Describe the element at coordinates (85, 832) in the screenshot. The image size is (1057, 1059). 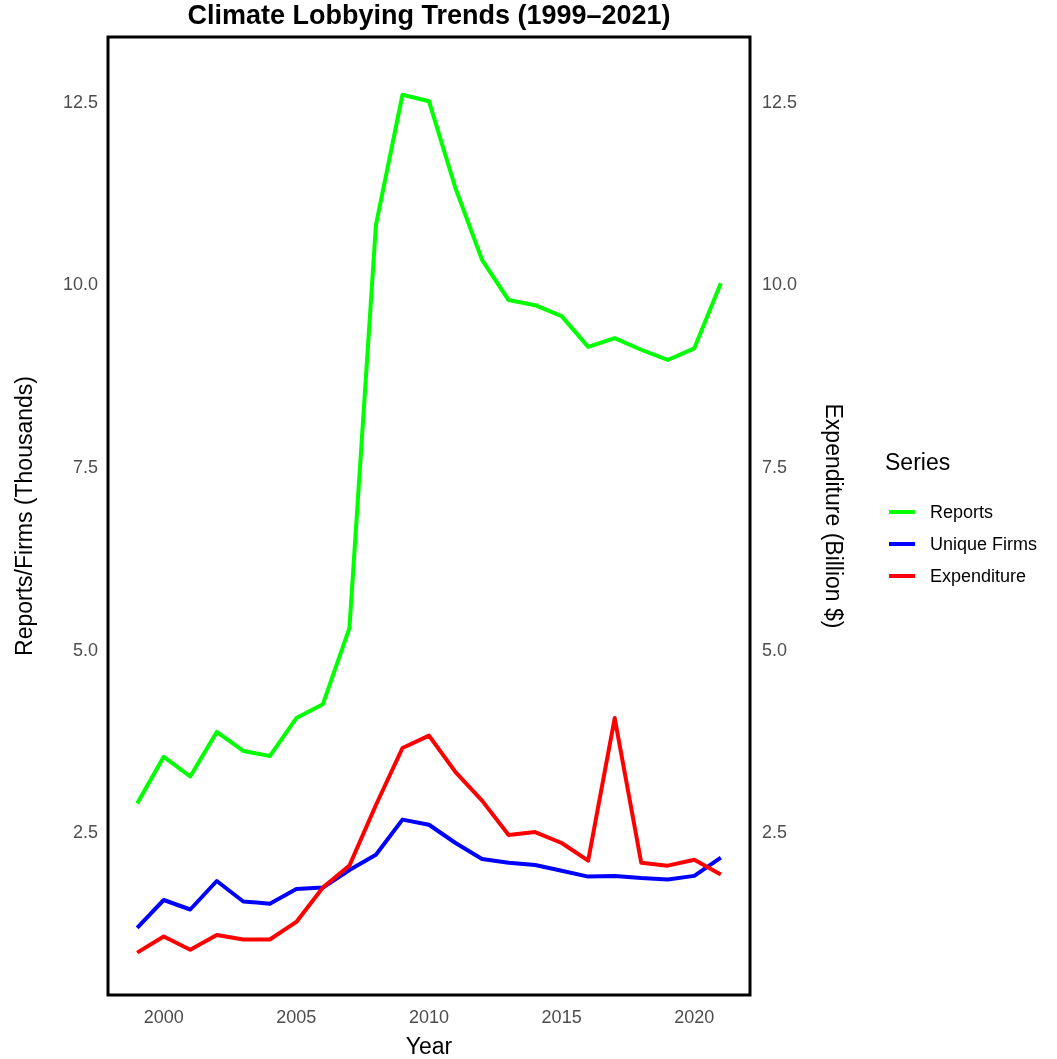
I see `y-tick-label: 2.5` at that location.